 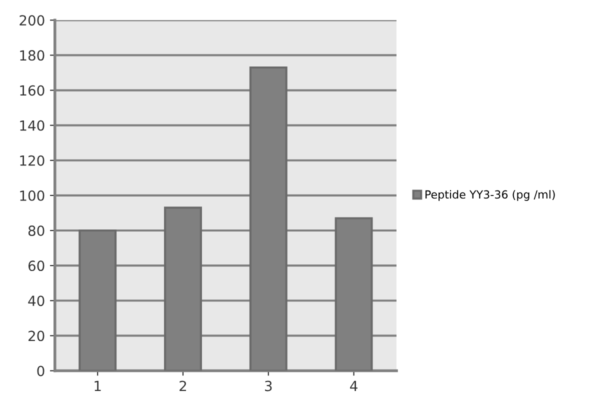 I want to click on y-tick-label: 200, so click(x=32, y=20).